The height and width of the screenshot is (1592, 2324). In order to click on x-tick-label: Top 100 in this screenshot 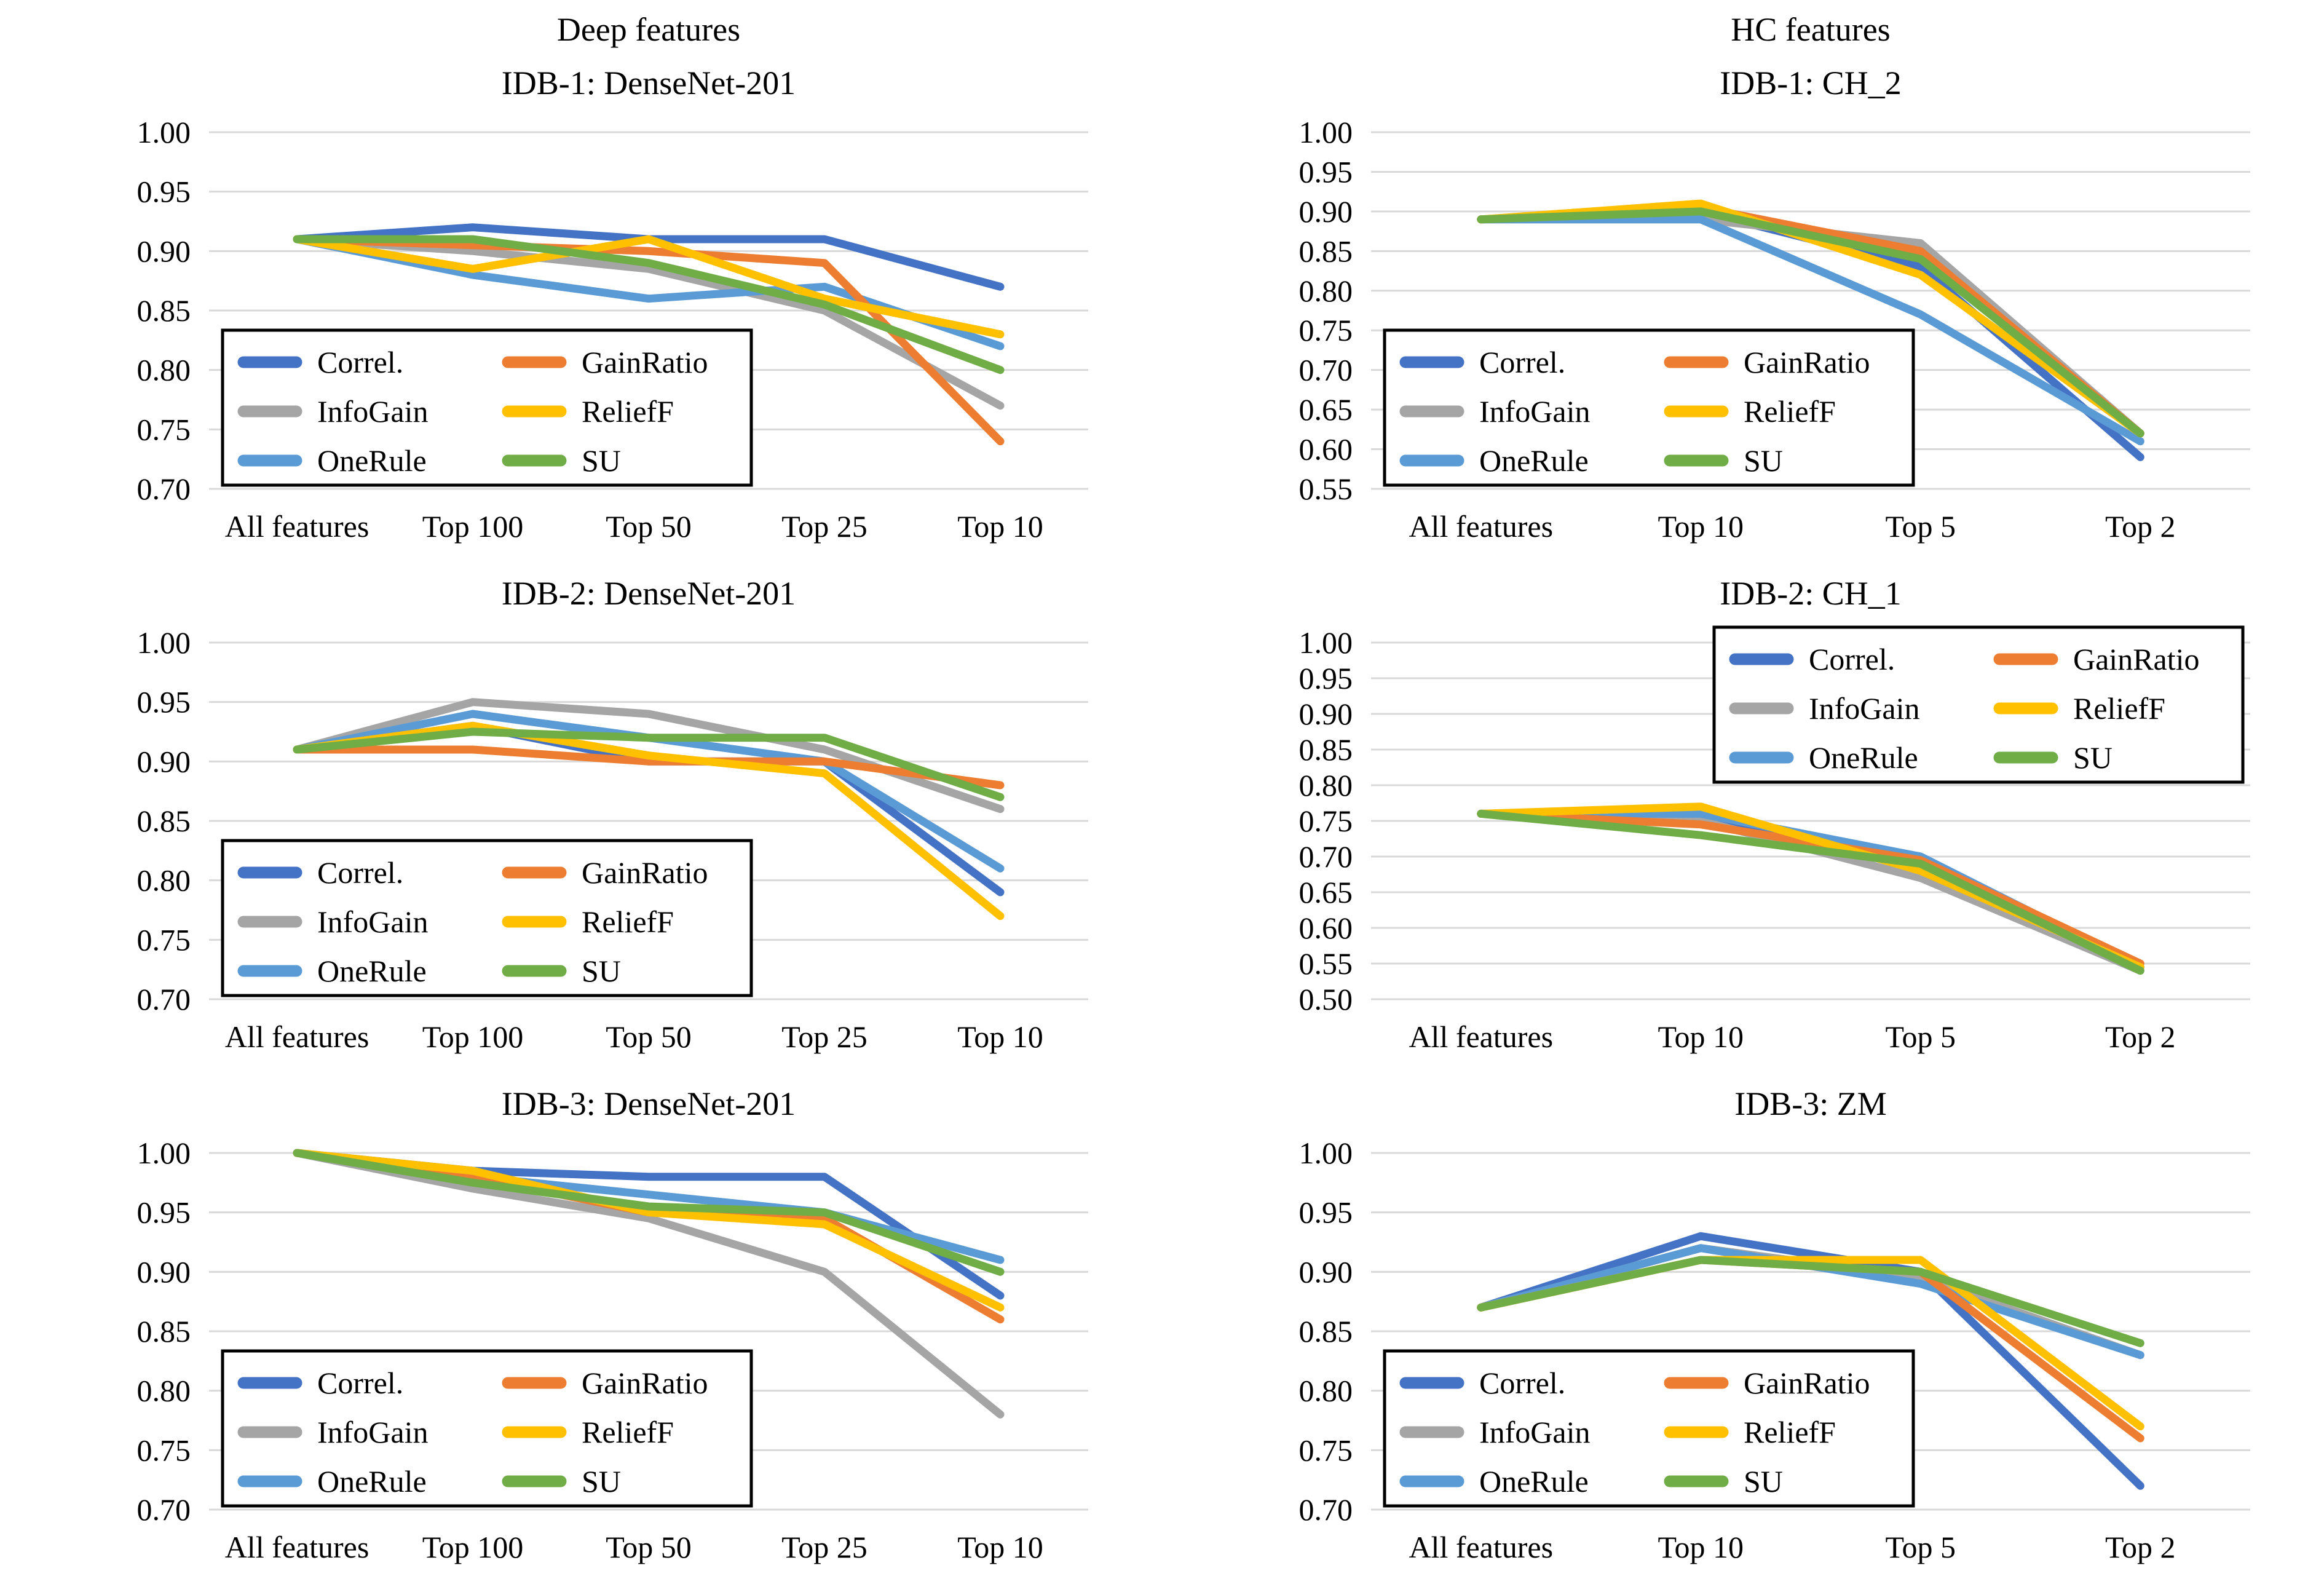, I will do `click(473, 1547)`.